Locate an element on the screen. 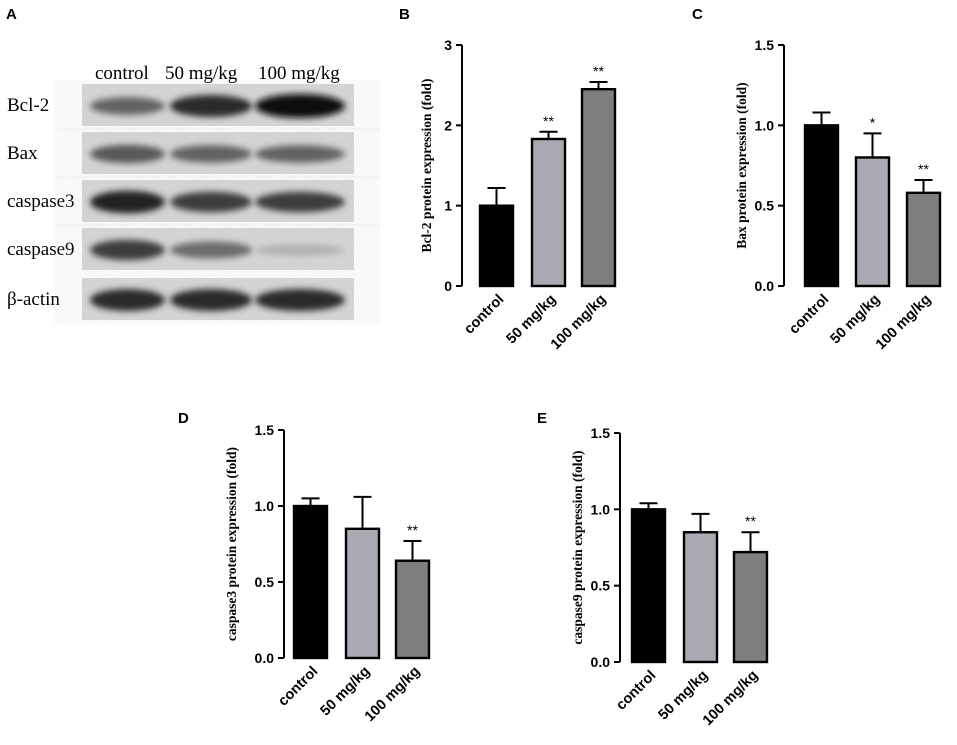 The height and width of the screenshot is (745, 957). panel-label-e: E is located at coordinates (542, 418).